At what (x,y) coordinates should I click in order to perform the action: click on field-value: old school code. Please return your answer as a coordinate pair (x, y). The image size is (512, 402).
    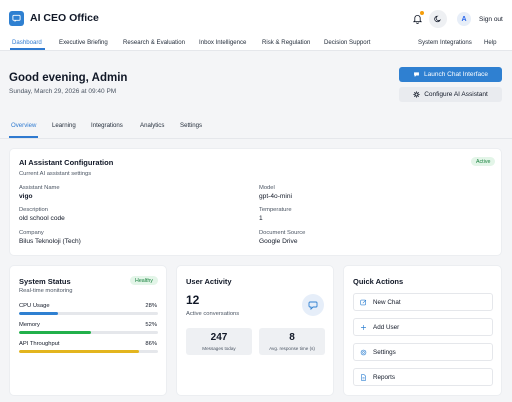
    Looking at the image, I should click on (42, 218).